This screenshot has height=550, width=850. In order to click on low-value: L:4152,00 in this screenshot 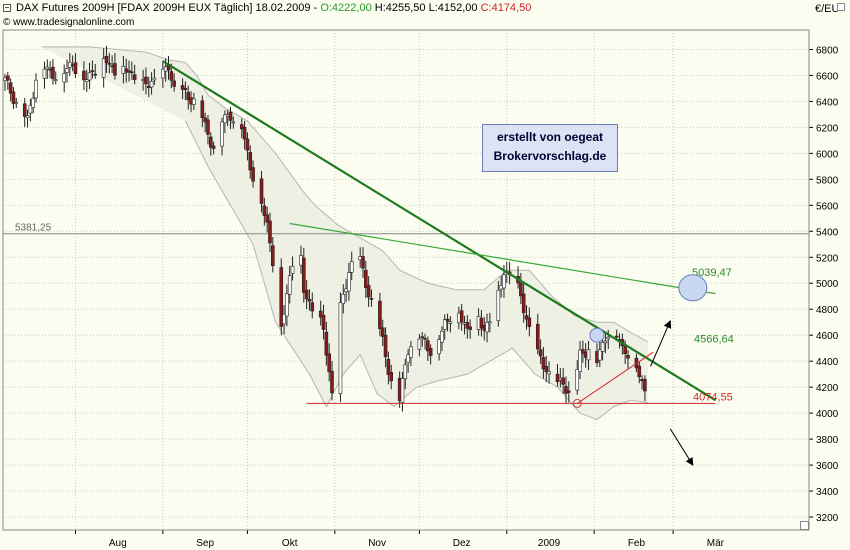, I will do `click(453, 8)`.